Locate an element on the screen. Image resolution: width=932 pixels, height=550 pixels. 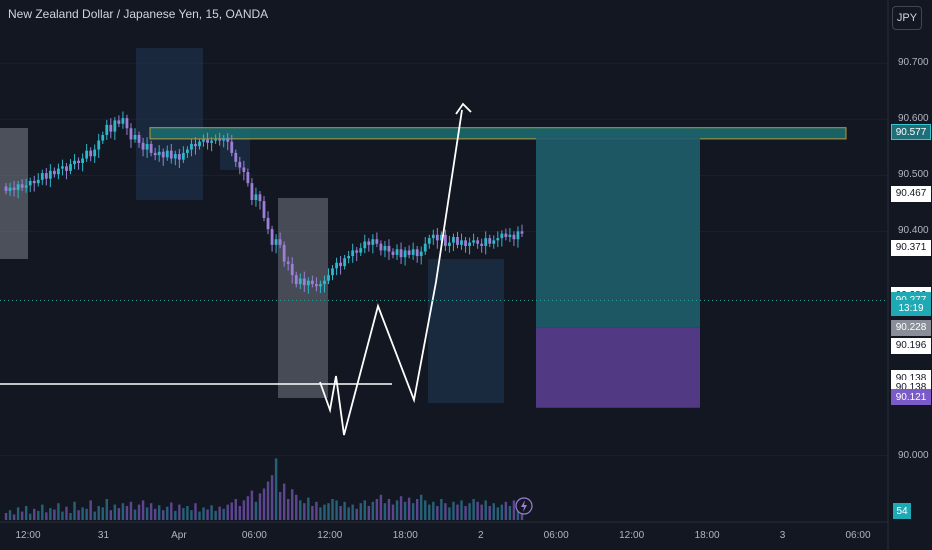
resistance-zone is located at coordinates (498, 133).